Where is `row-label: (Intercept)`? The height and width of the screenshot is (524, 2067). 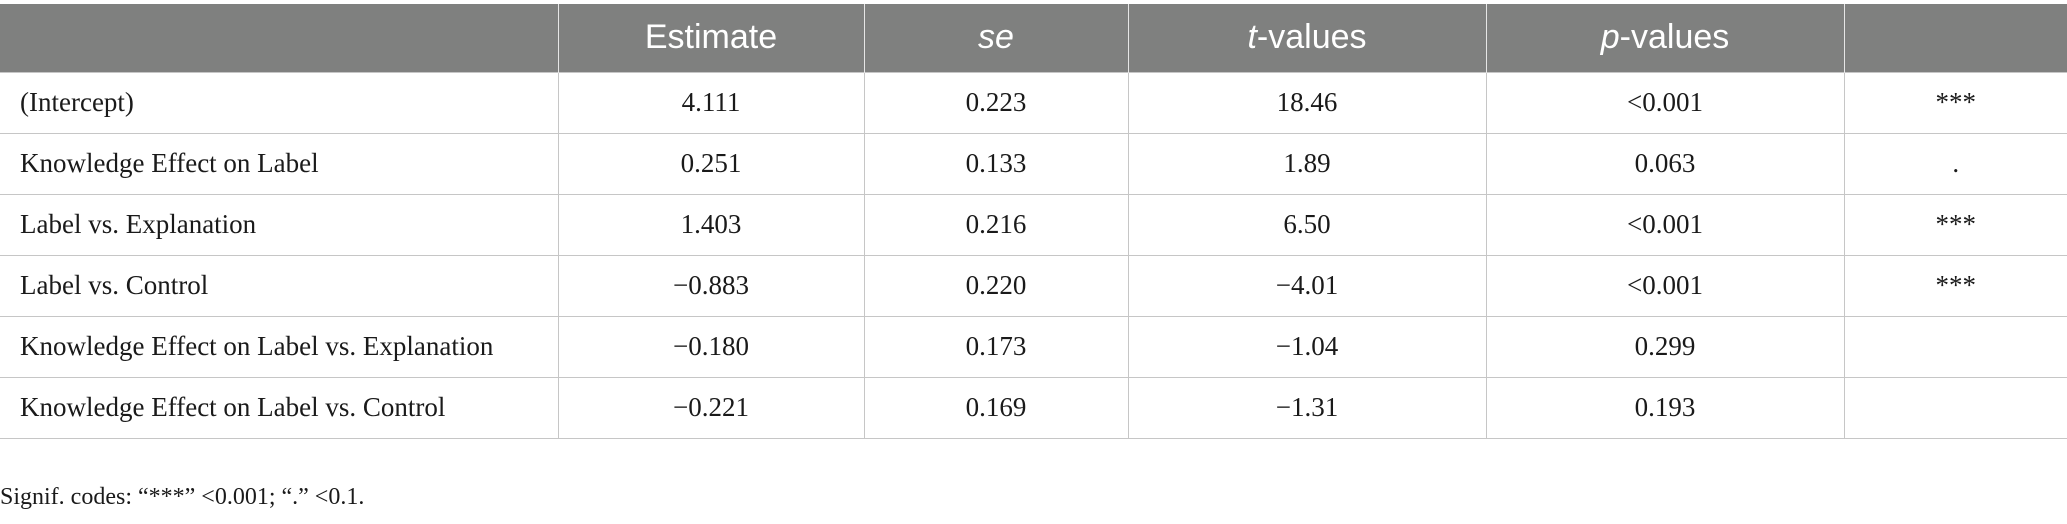
row-label: (Intercept) is located at coordinates (279, 102).